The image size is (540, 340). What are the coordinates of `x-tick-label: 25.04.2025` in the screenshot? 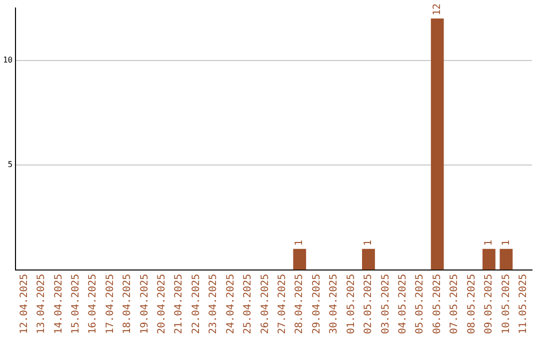 It's located at (248, 304).